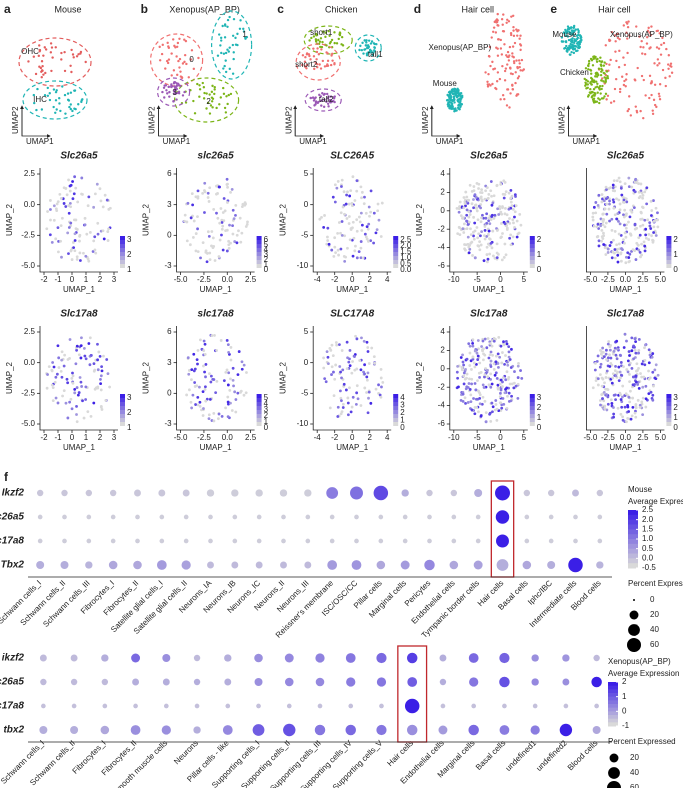 The height and width of the screenshot is (793, 683). Describe the element at coordinates (335, 437) in the screenshot. I see `x-tick-label: -2` at that location.